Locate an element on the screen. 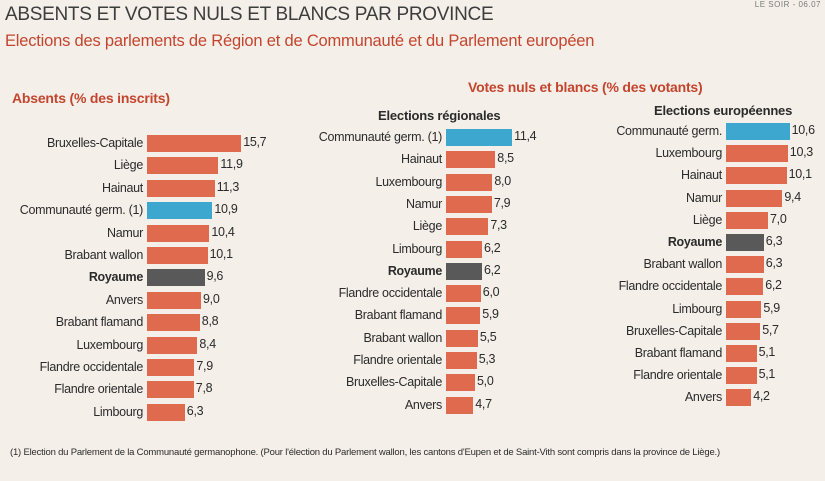 Image resolution: width=825 pixels, height=481 pixels. value-label: 11,9 is located at coordinates (231, 164).